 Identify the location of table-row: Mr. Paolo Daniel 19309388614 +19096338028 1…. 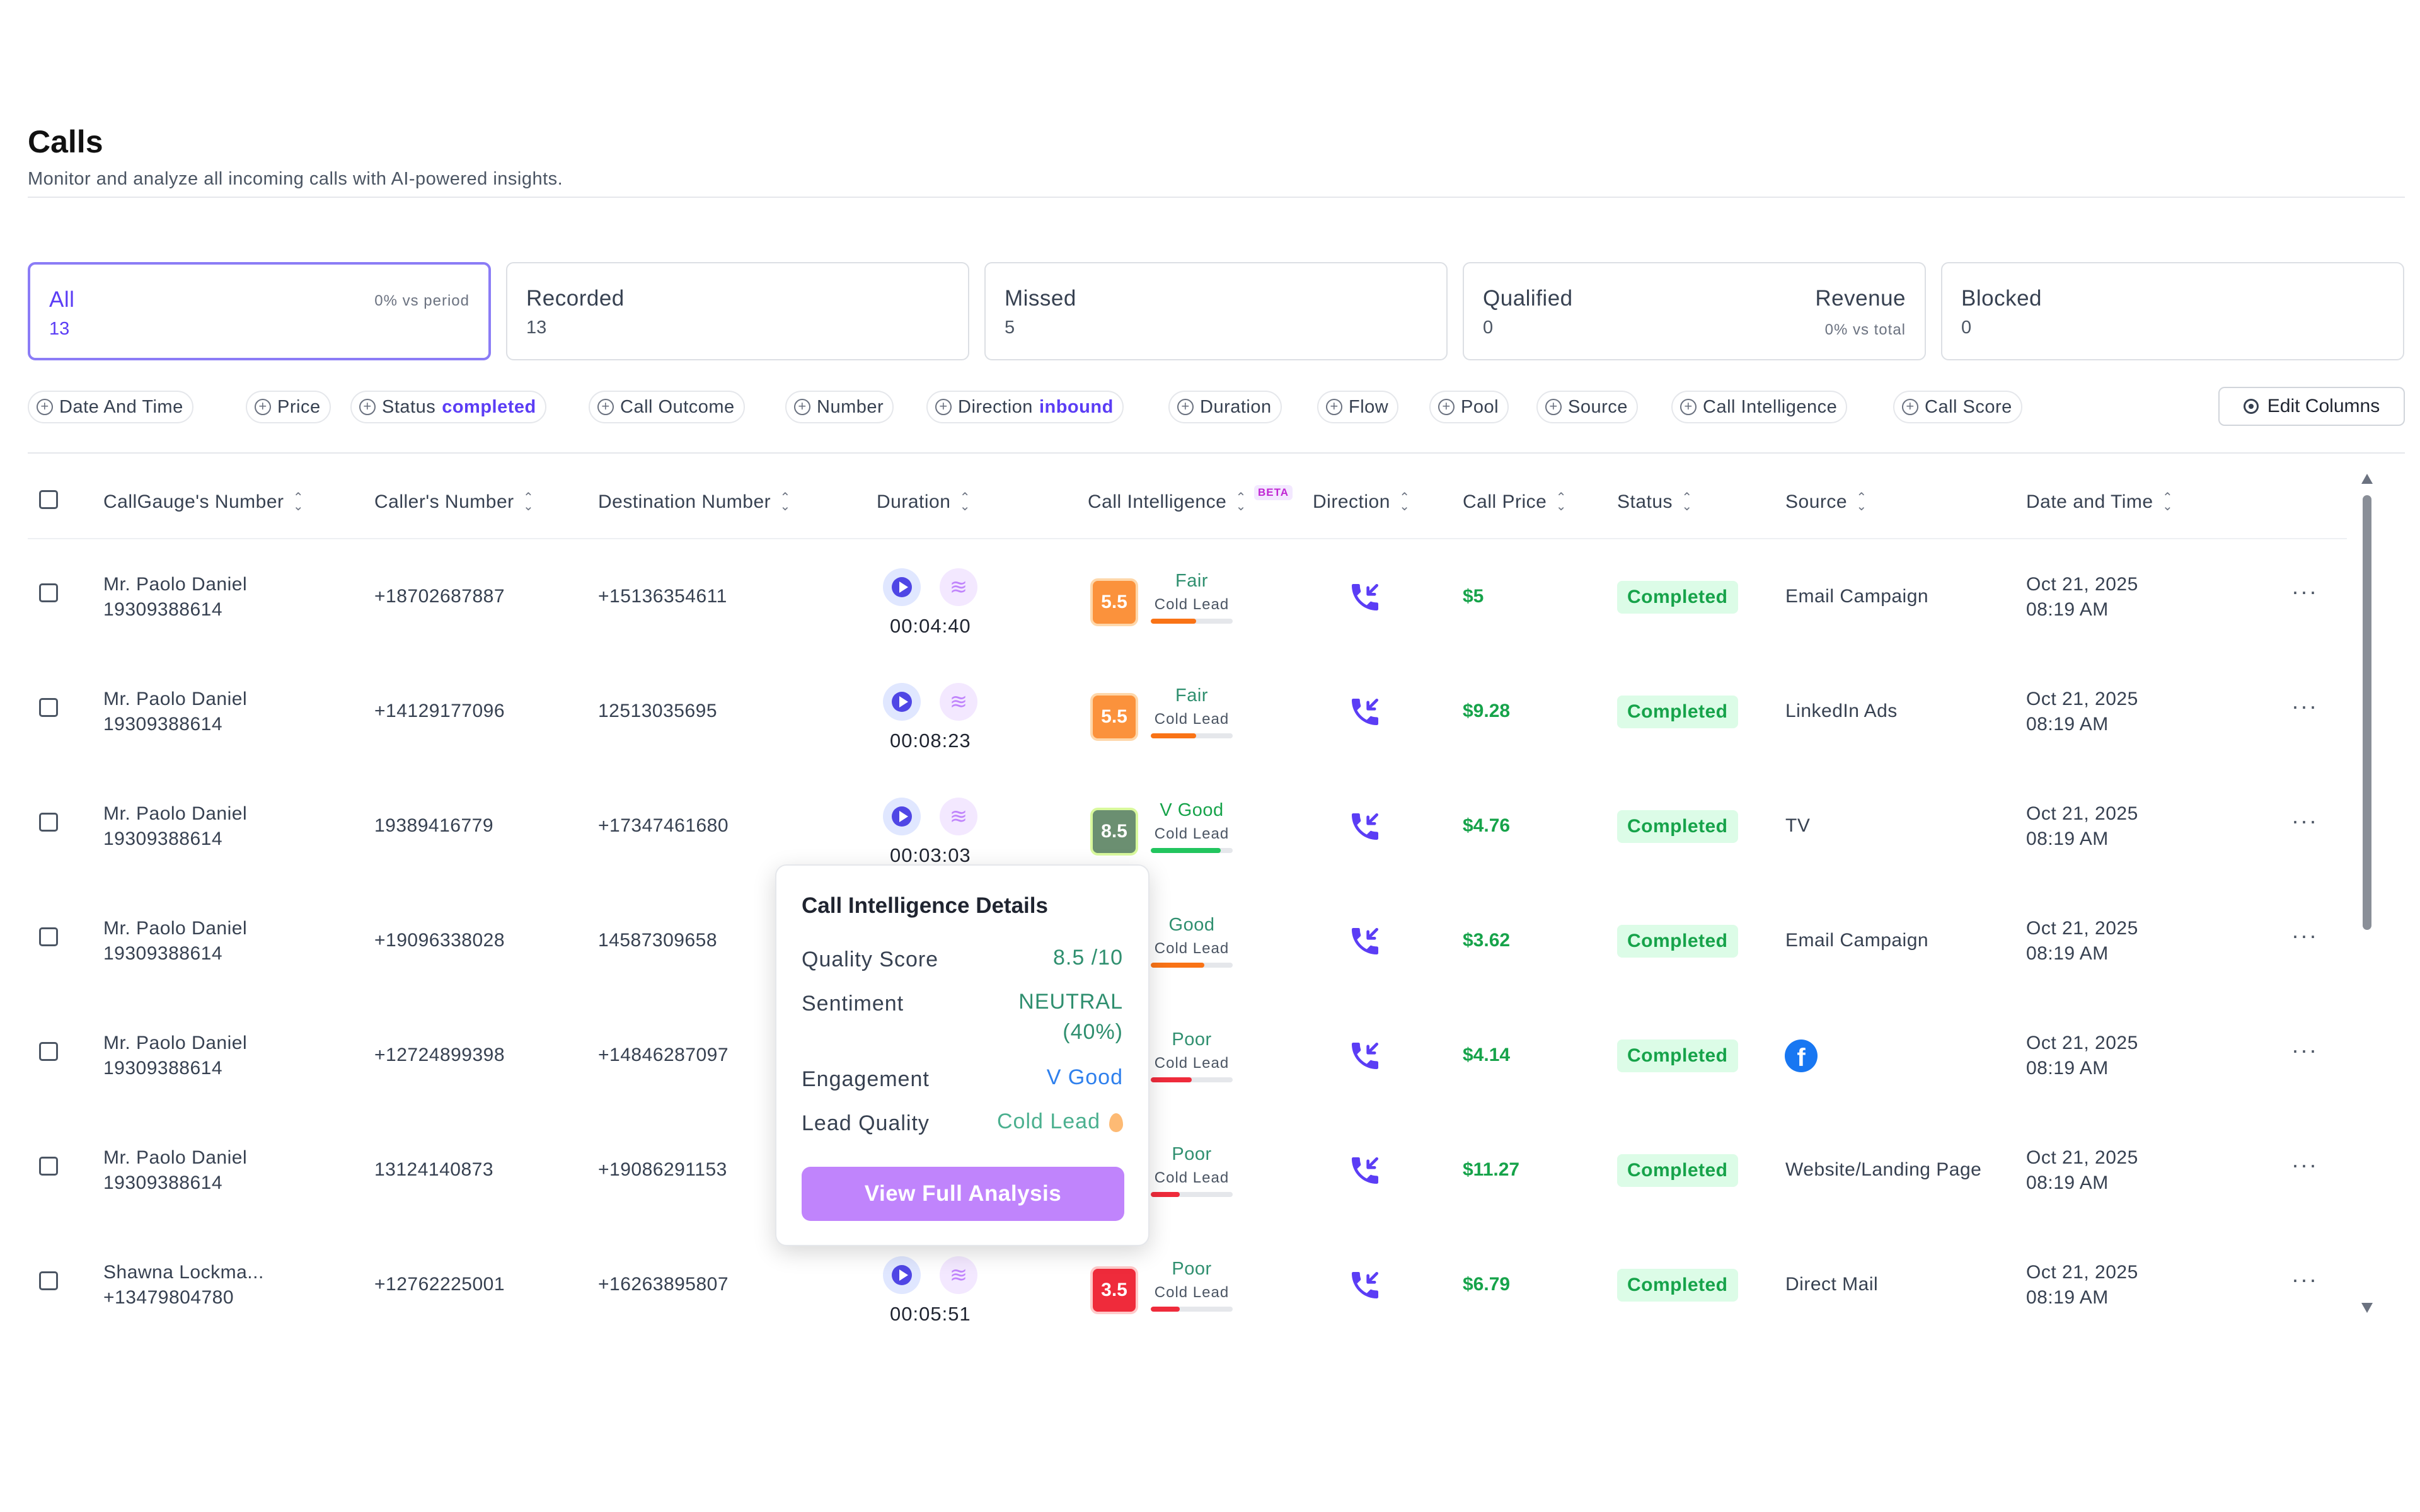
(1187, 942).